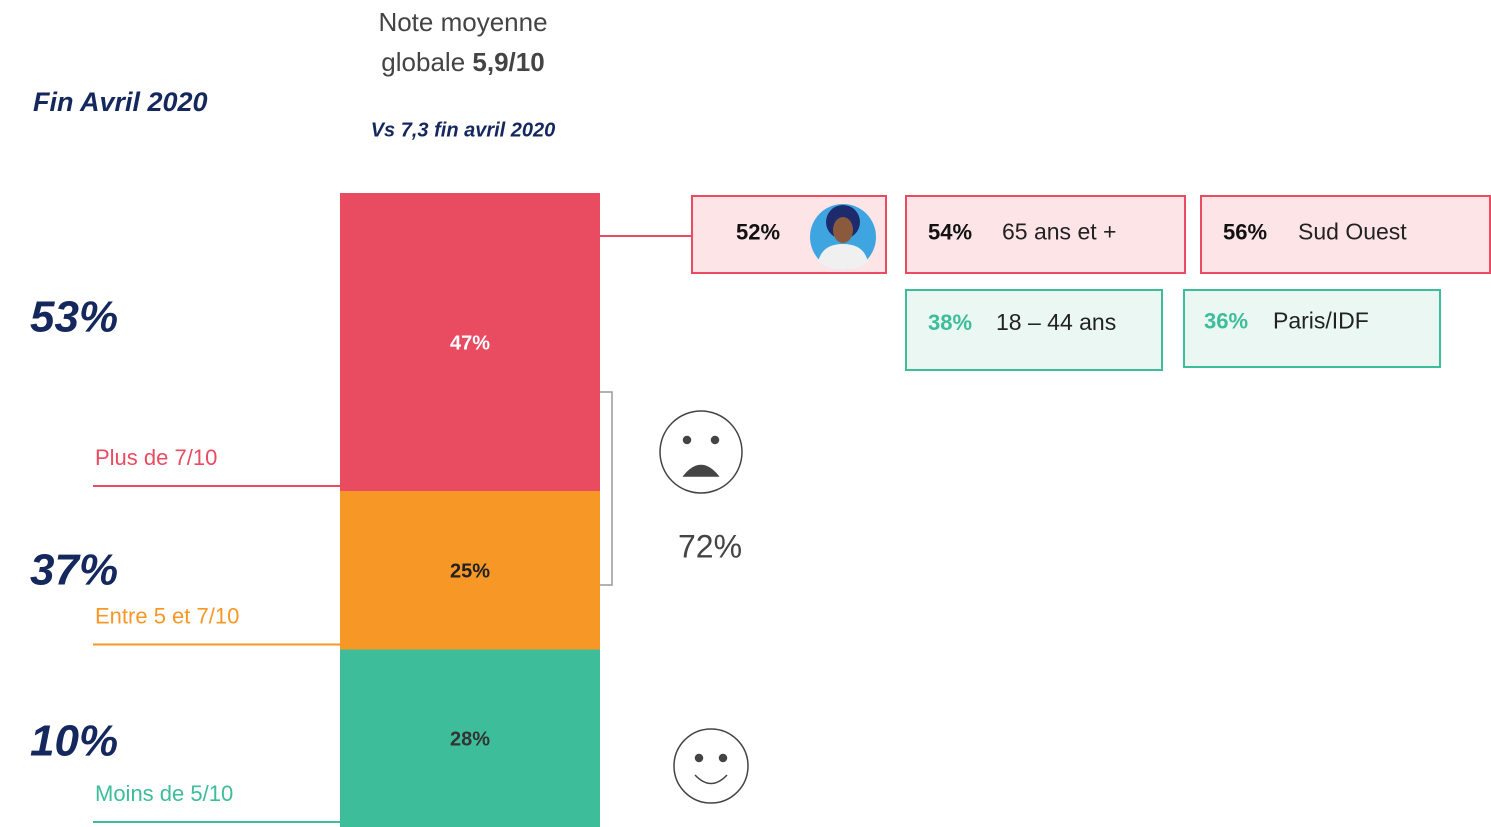  Describe the element at coordinates (950, 231) in the screenshot. I see `callout-value: 54%` at that location.